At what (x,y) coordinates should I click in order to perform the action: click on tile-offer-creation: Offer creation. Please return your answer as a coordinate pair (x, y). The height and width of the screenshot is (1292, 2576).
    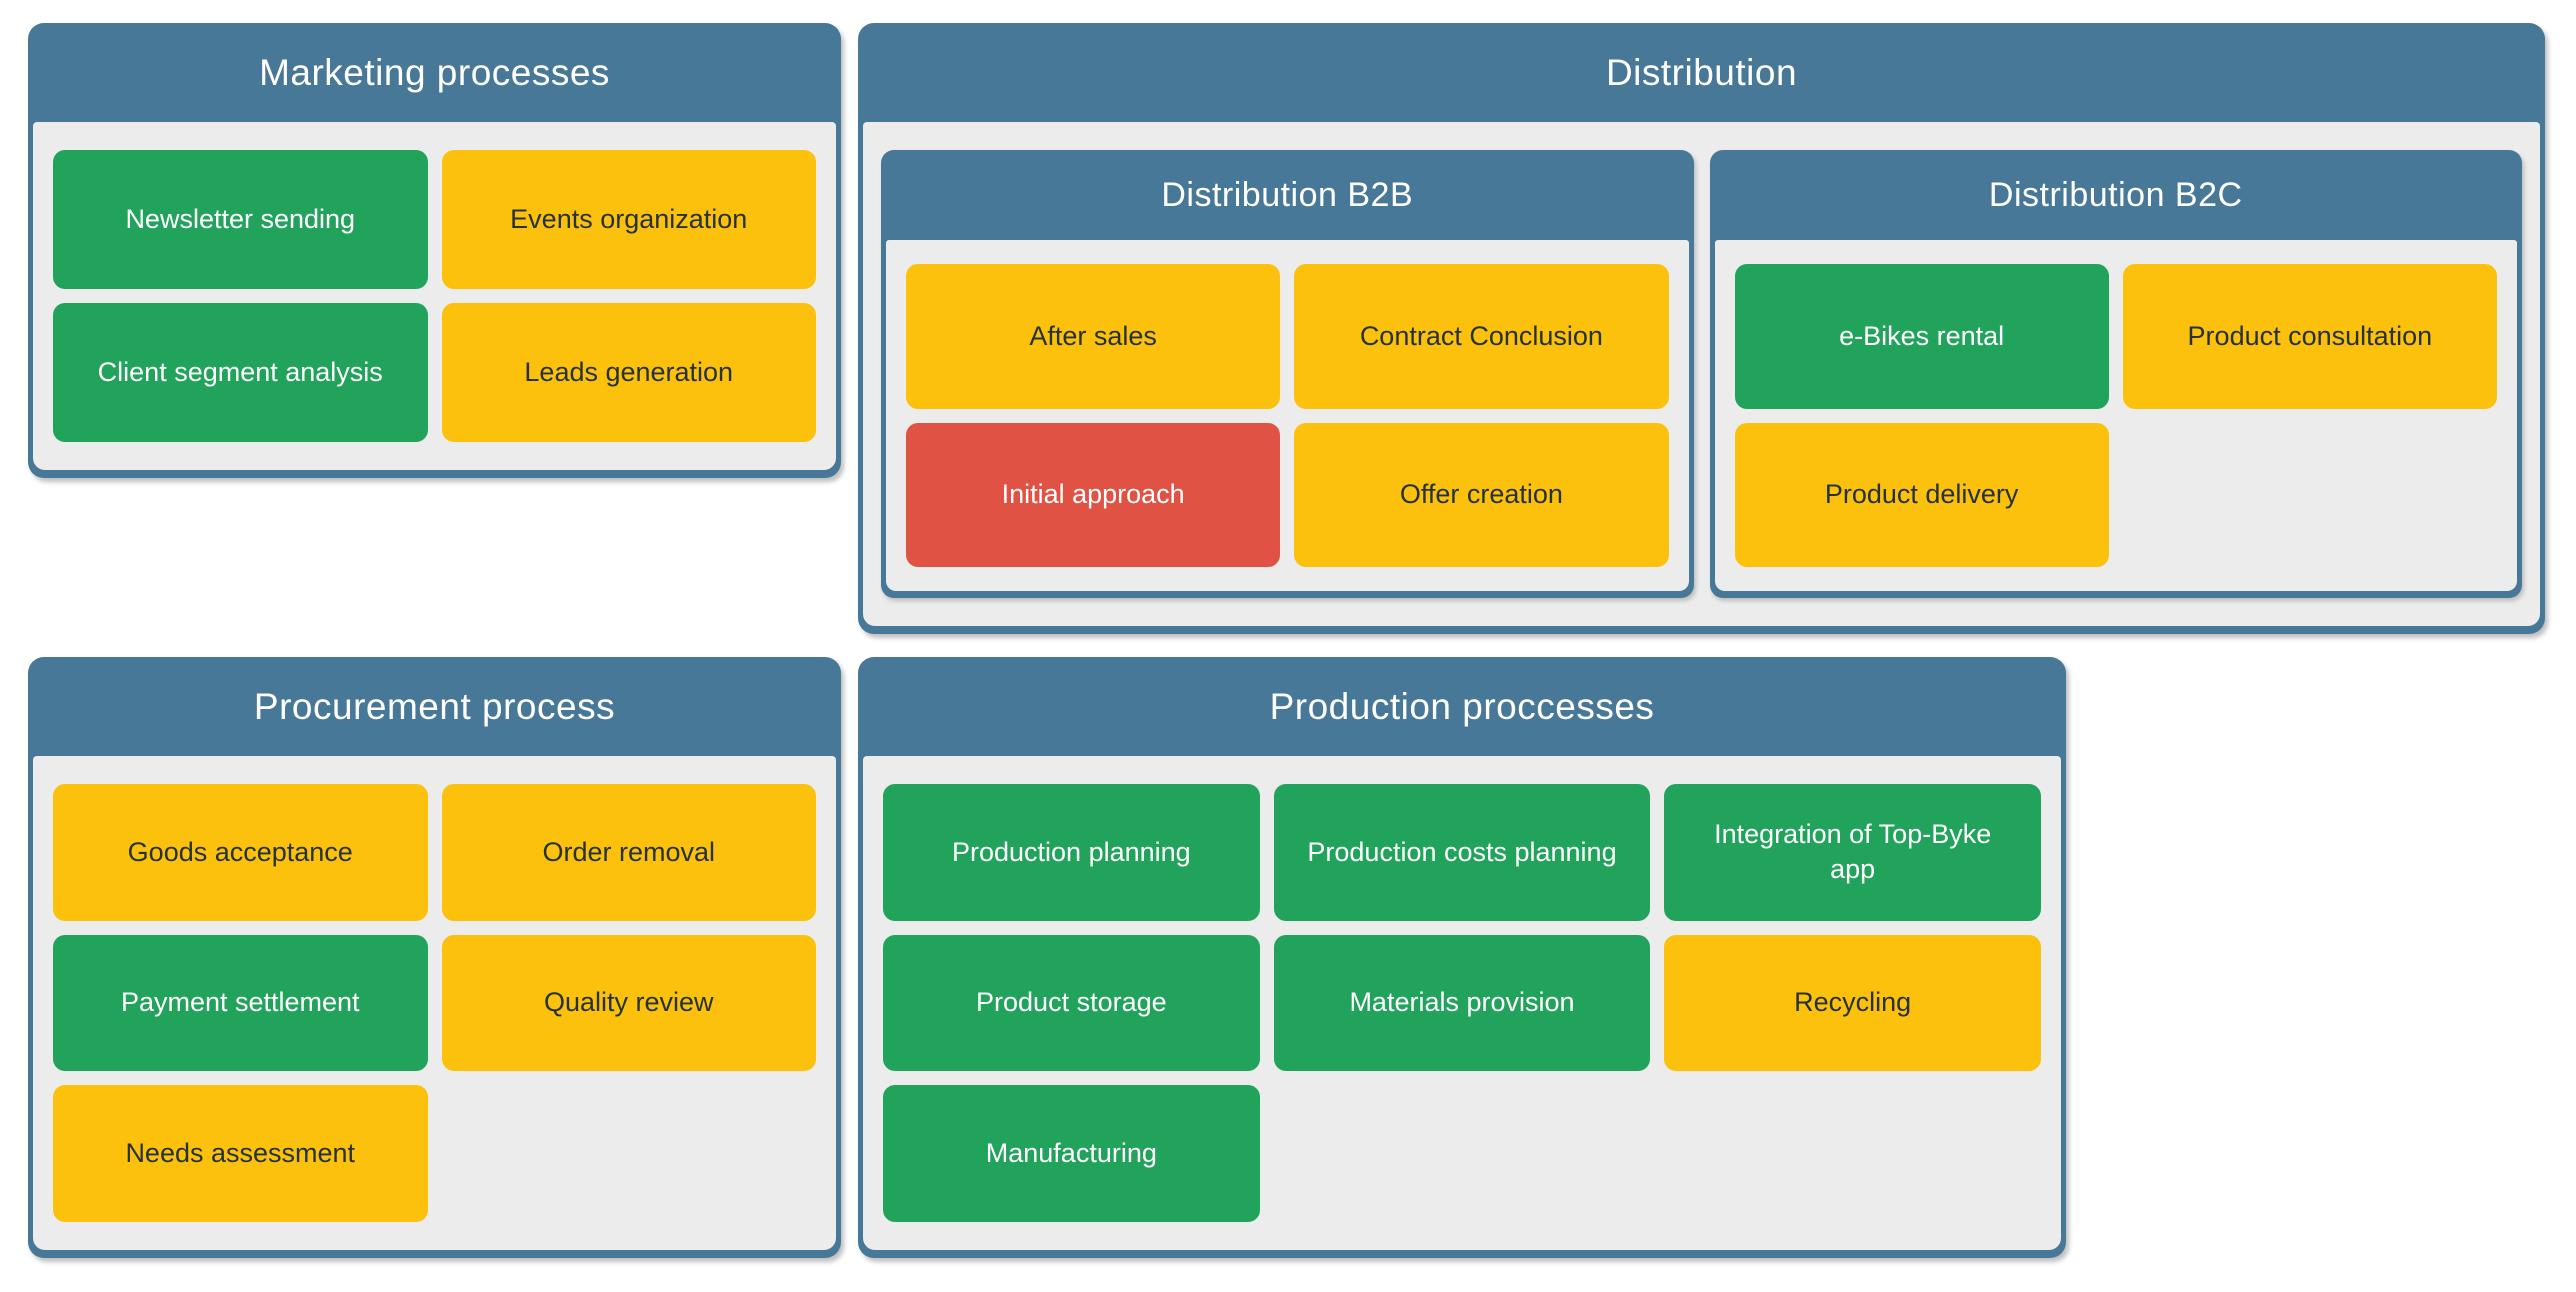
    Looking at the image, I should click on (1481, 494).